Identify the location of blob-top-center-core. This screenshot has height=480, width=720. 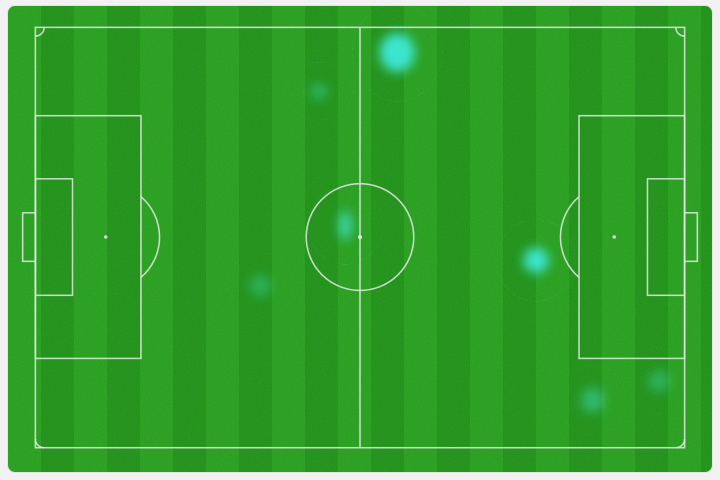
(397, 53).